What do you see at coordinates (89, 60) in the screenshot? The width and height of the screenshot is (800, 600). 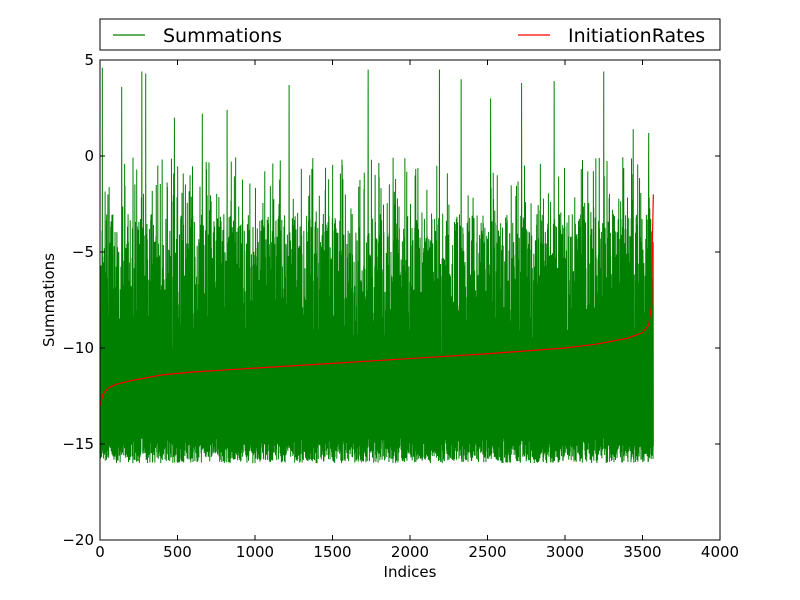 I see `y-tick-label: 5` at bounding box center [89, 60].